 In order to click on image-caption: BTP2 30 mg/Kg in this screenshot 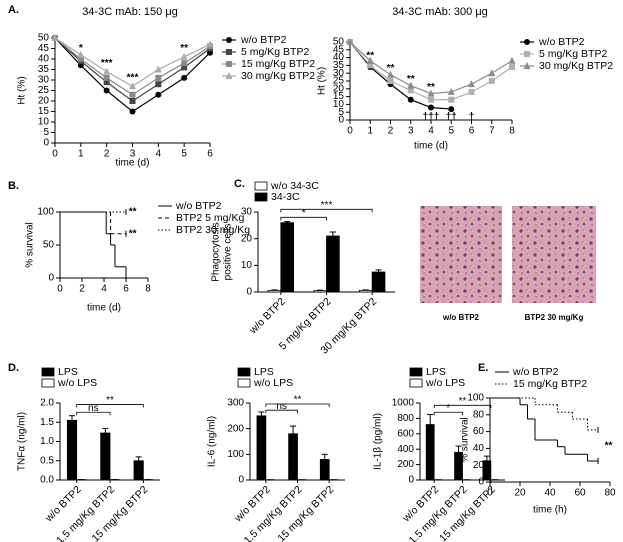, I will do `click(554, 317)`.